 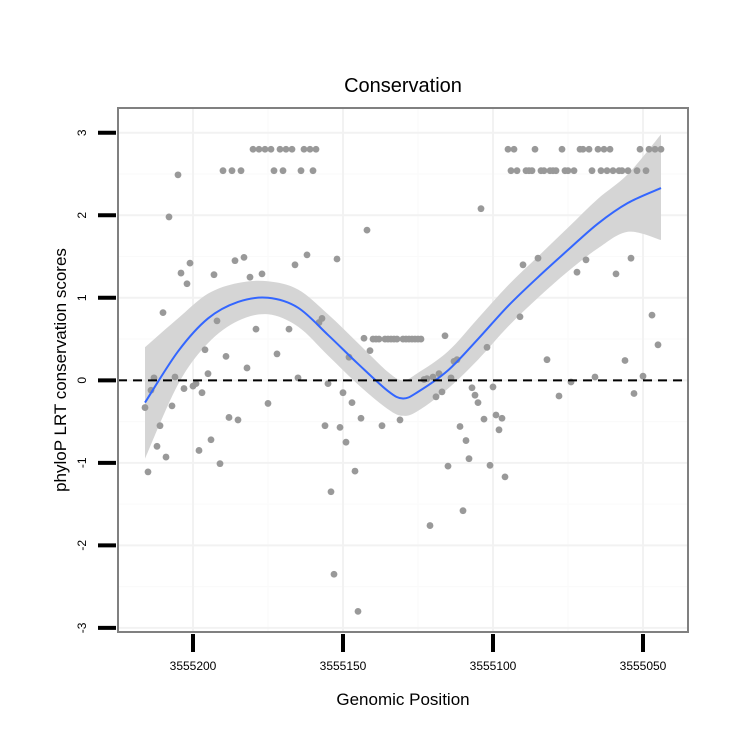 What do you see at coordinates (95, 381) in the screenshot?
I see `y-axis: -3 -2 -1 0 1 2 3` at bounding box center [95, 381].